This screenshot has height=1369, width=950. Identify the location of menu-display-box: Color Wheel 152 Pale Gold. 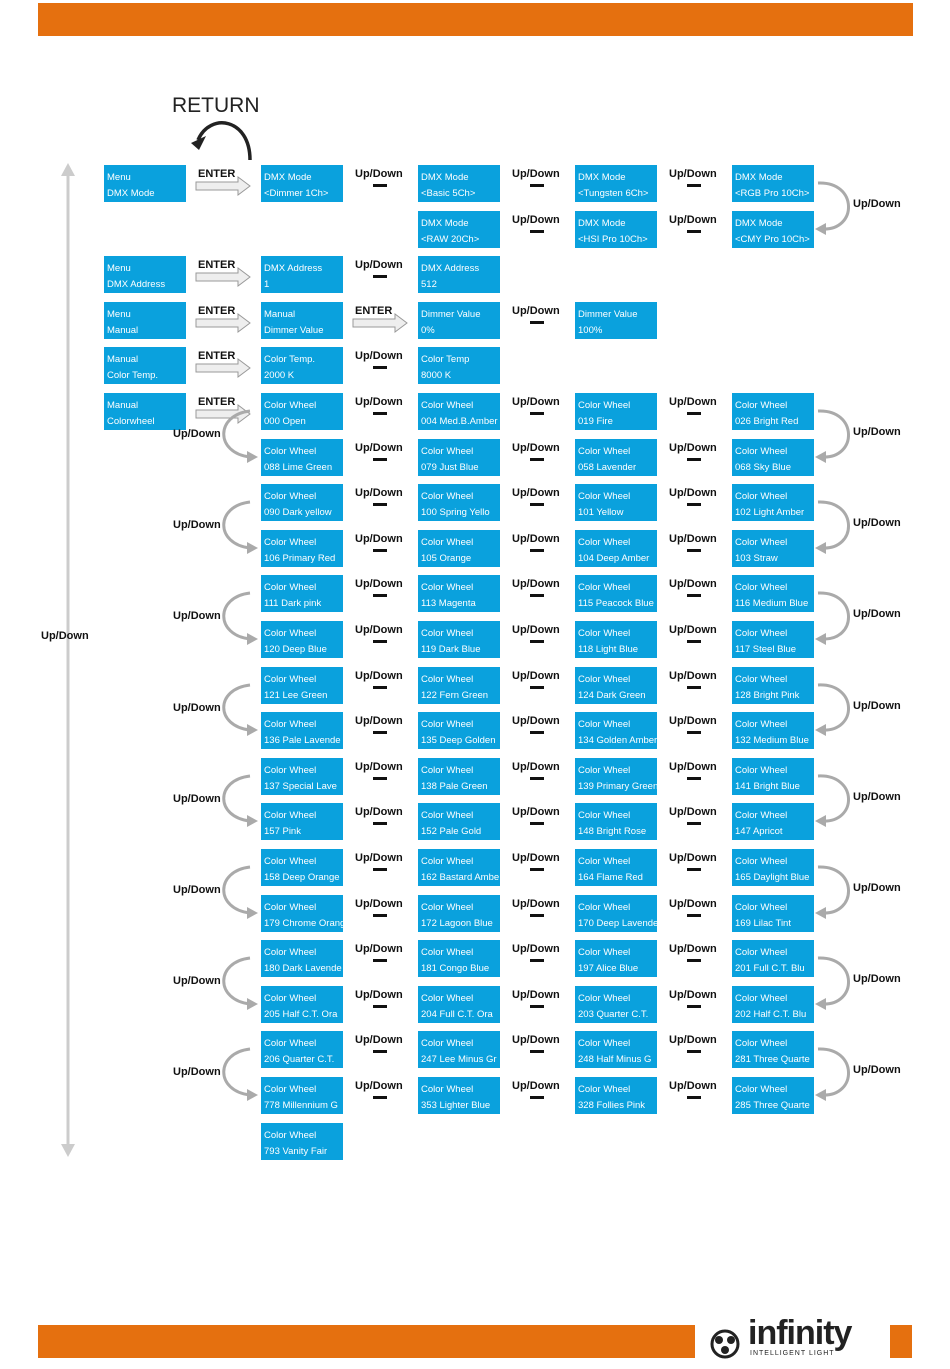
(459, 821).